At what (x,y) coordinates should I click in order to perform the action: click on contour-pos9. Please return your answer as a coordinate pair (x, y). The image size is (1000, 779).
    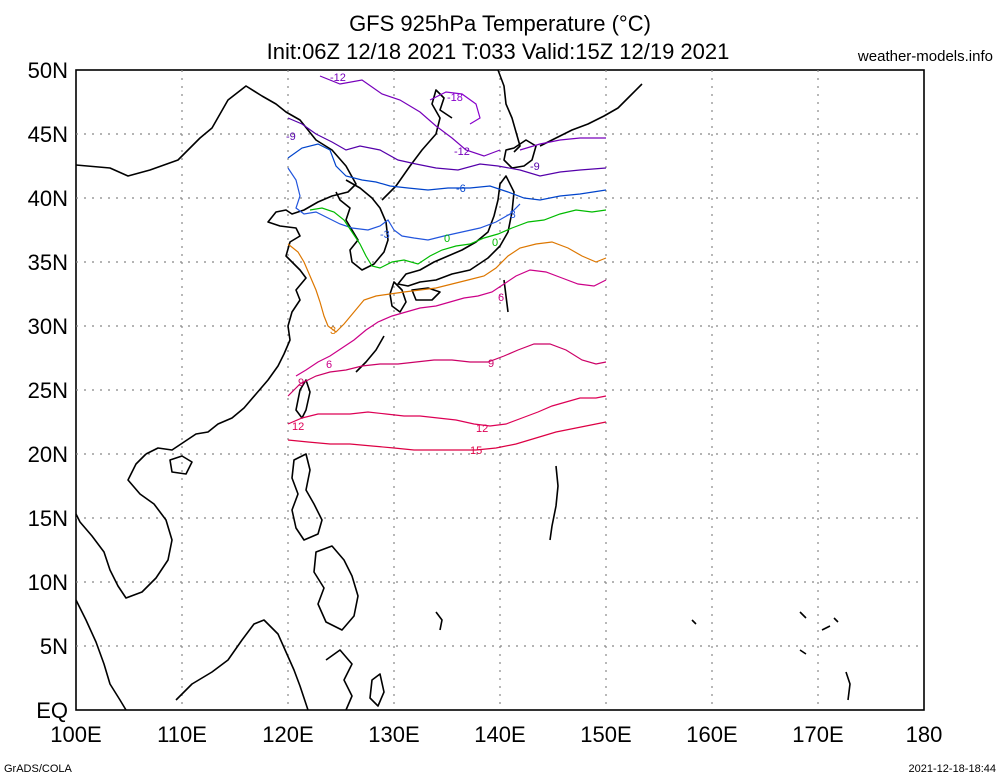
    Looking at the image, I should click on (447, 370).